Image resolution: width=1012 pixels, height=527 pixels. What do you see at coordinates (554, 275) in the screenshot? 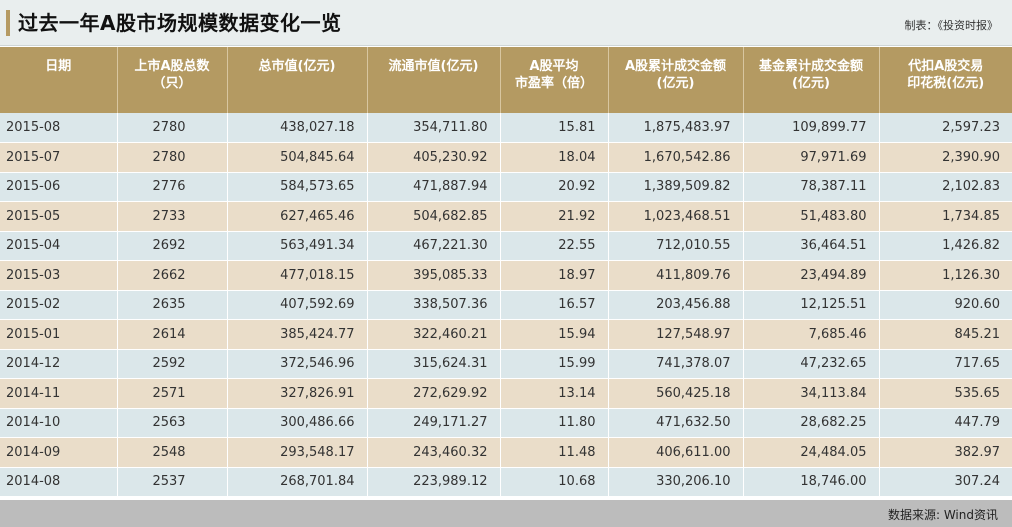
I see `cell-avg-pe: 18.97` at bounding box center [554, 275].